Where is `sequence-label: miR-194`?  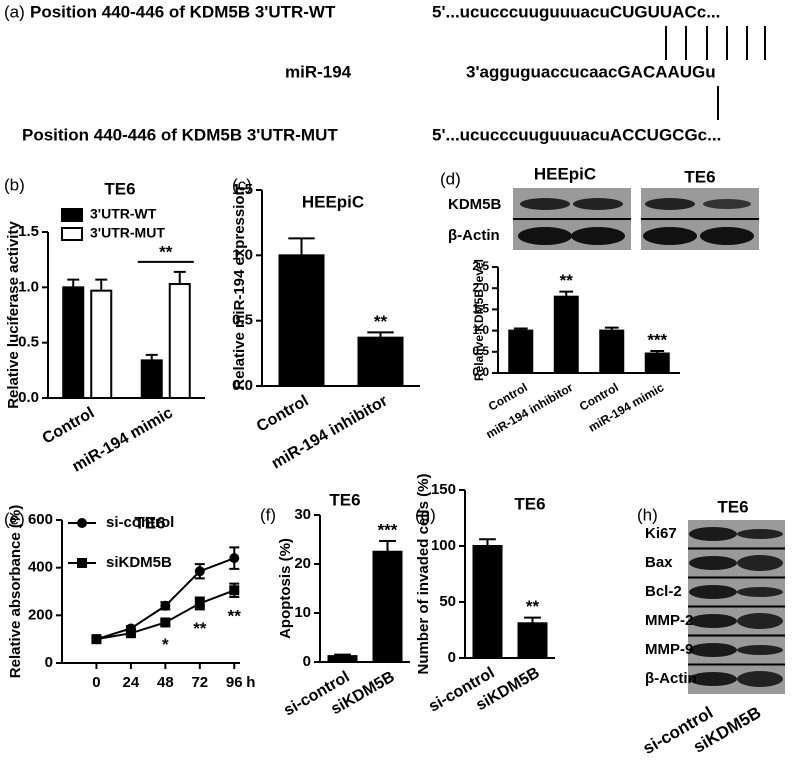
sequence-label: miR-194 is located at coordinates (318, 71).